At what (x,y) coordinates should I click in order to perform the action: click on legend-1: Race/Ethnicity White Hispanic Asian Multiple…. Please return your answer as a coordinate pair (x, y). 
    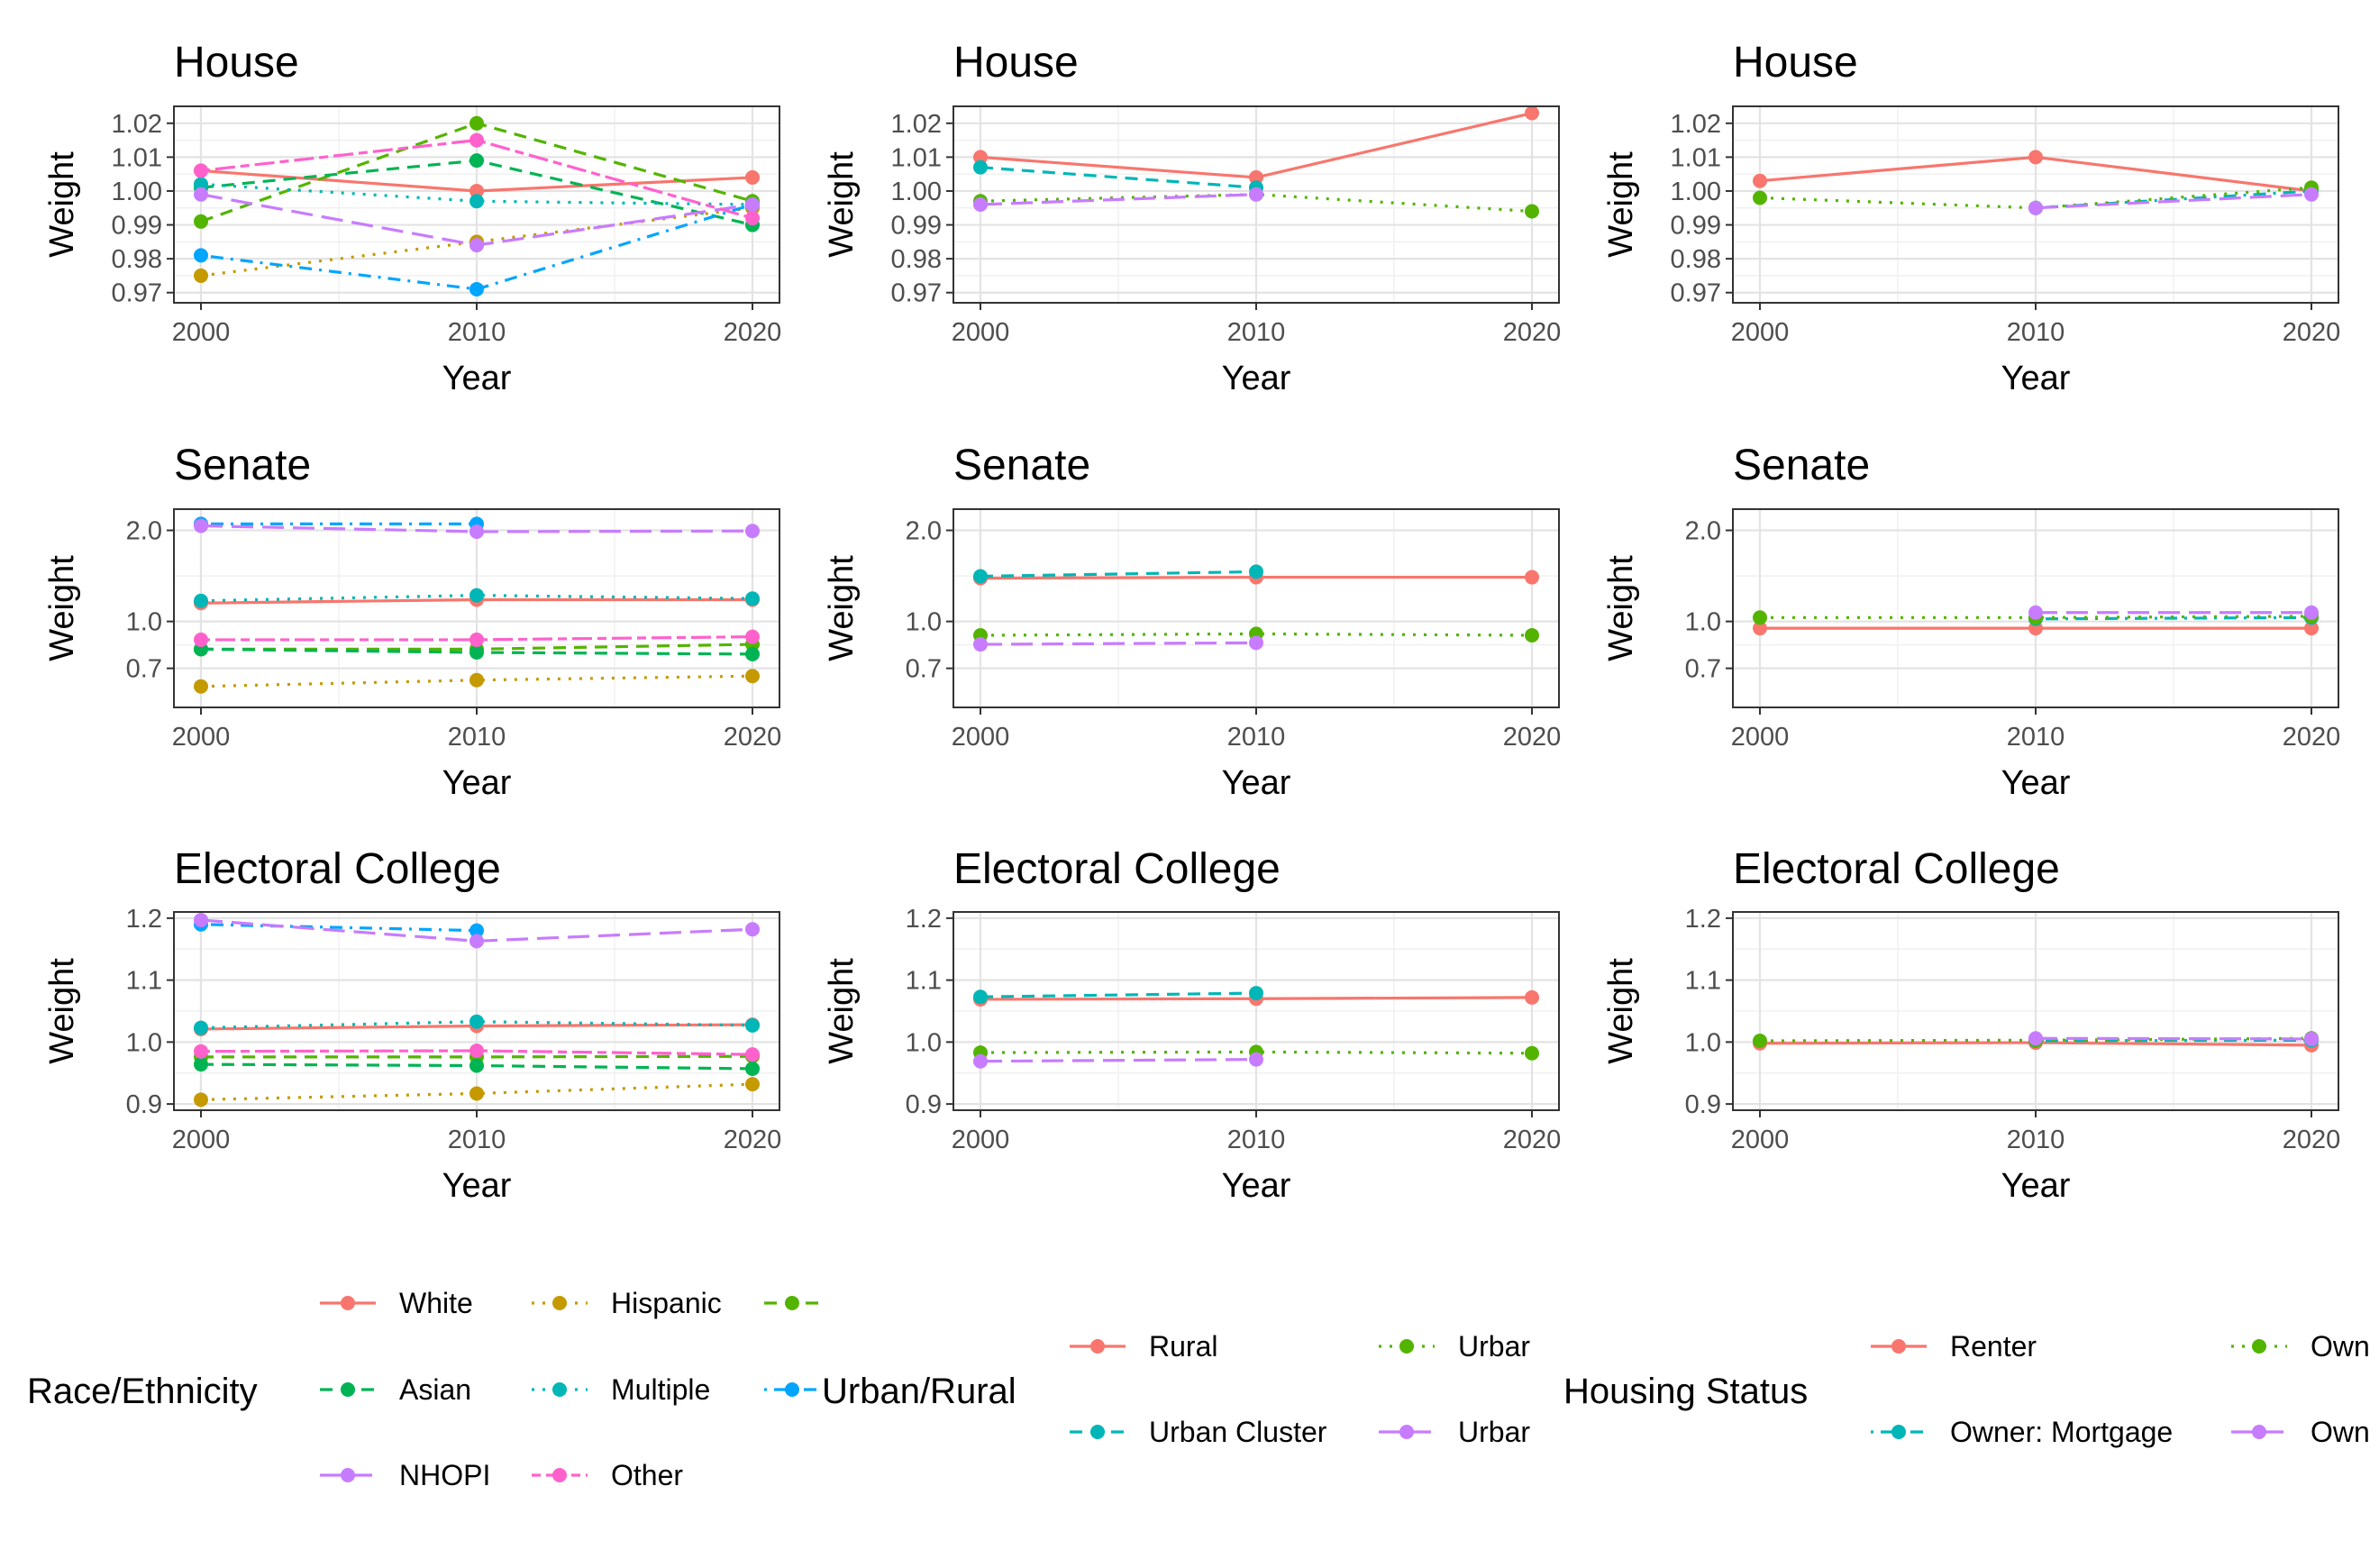
    Looking at the image, I should click on (423, 1389).